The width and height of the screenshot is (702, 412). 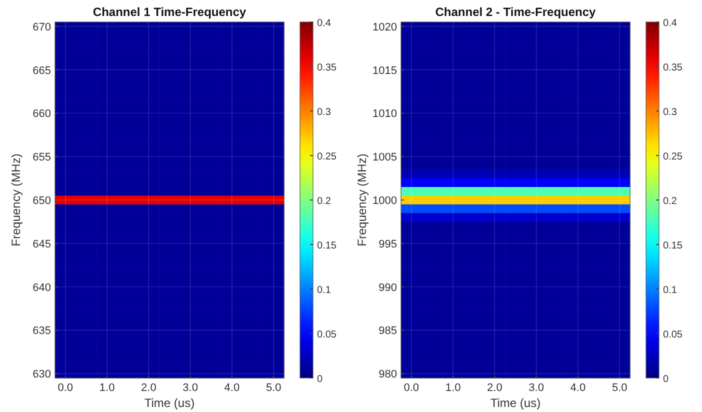 What do you see at coordinates (41, 114) in the screenshot?
I see `y-tick-label: 660` at bounding box center [41, 114].